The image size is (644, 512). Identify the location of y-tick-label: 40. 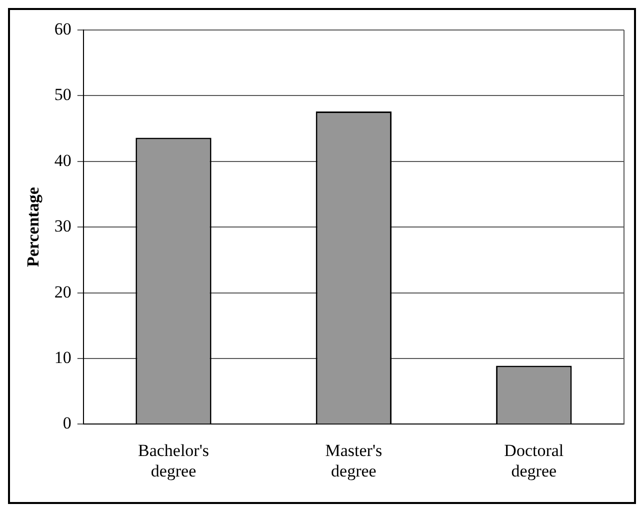
(63, 160).